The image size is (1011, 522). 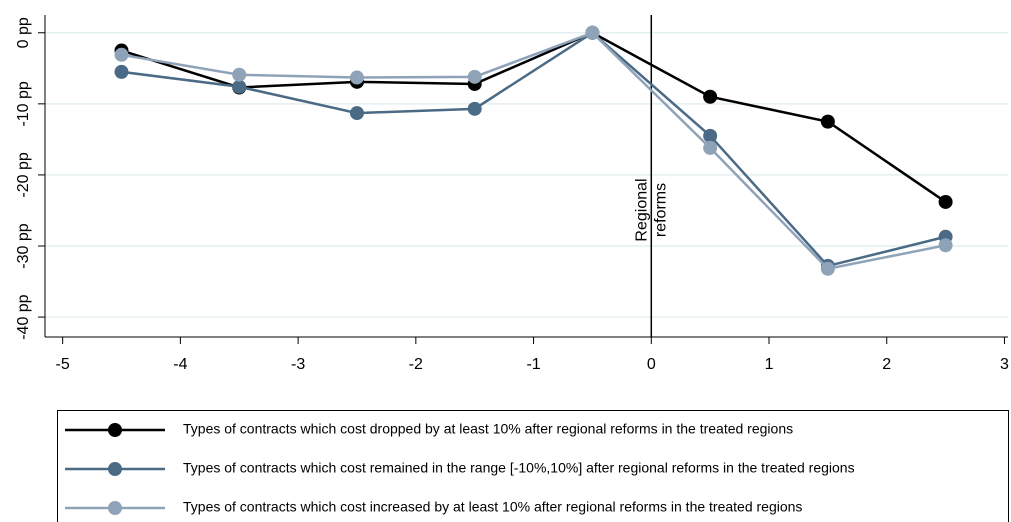 I want to click on x-tick-label: -1, so click(x=533, y=364).